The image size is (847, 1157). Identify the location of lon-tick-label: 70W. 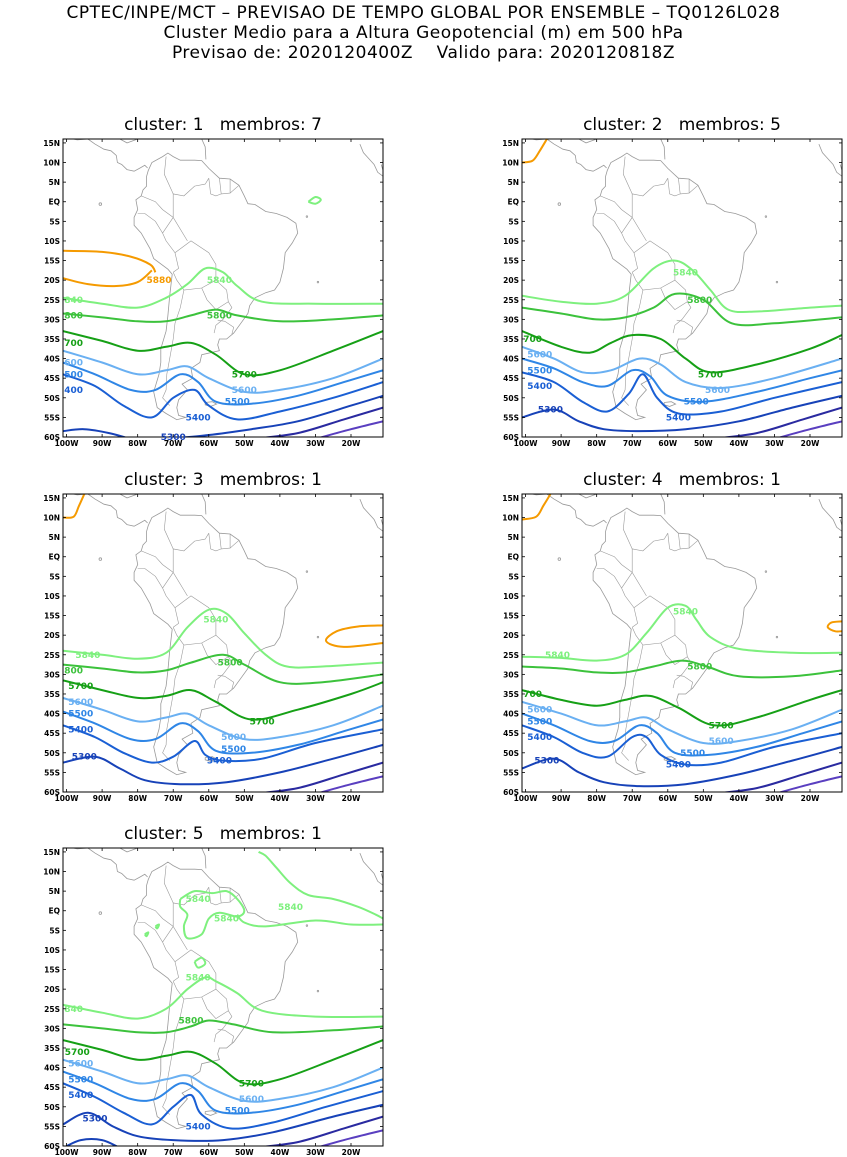
(173, 1152).